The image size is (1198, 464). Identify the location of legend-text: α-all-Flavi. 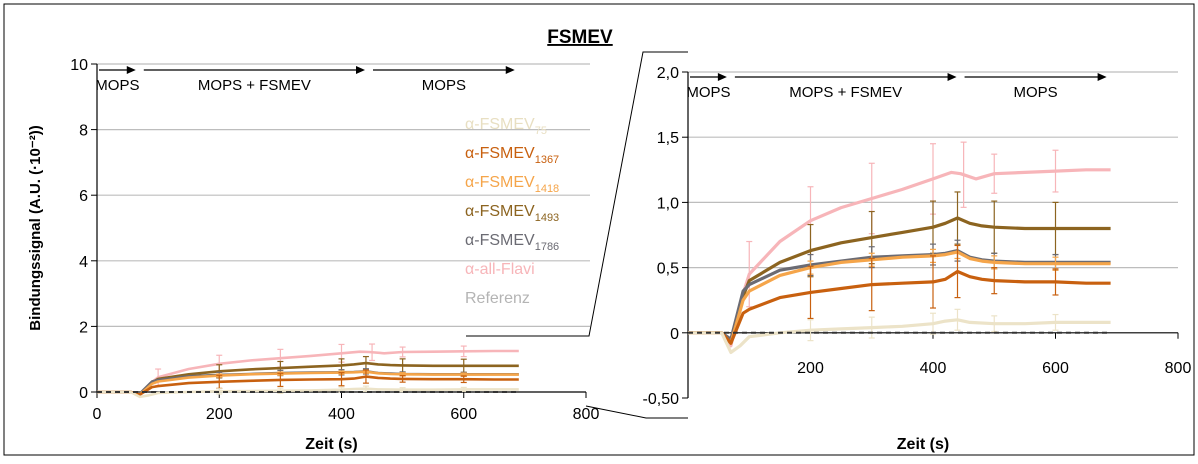
(500, 269).